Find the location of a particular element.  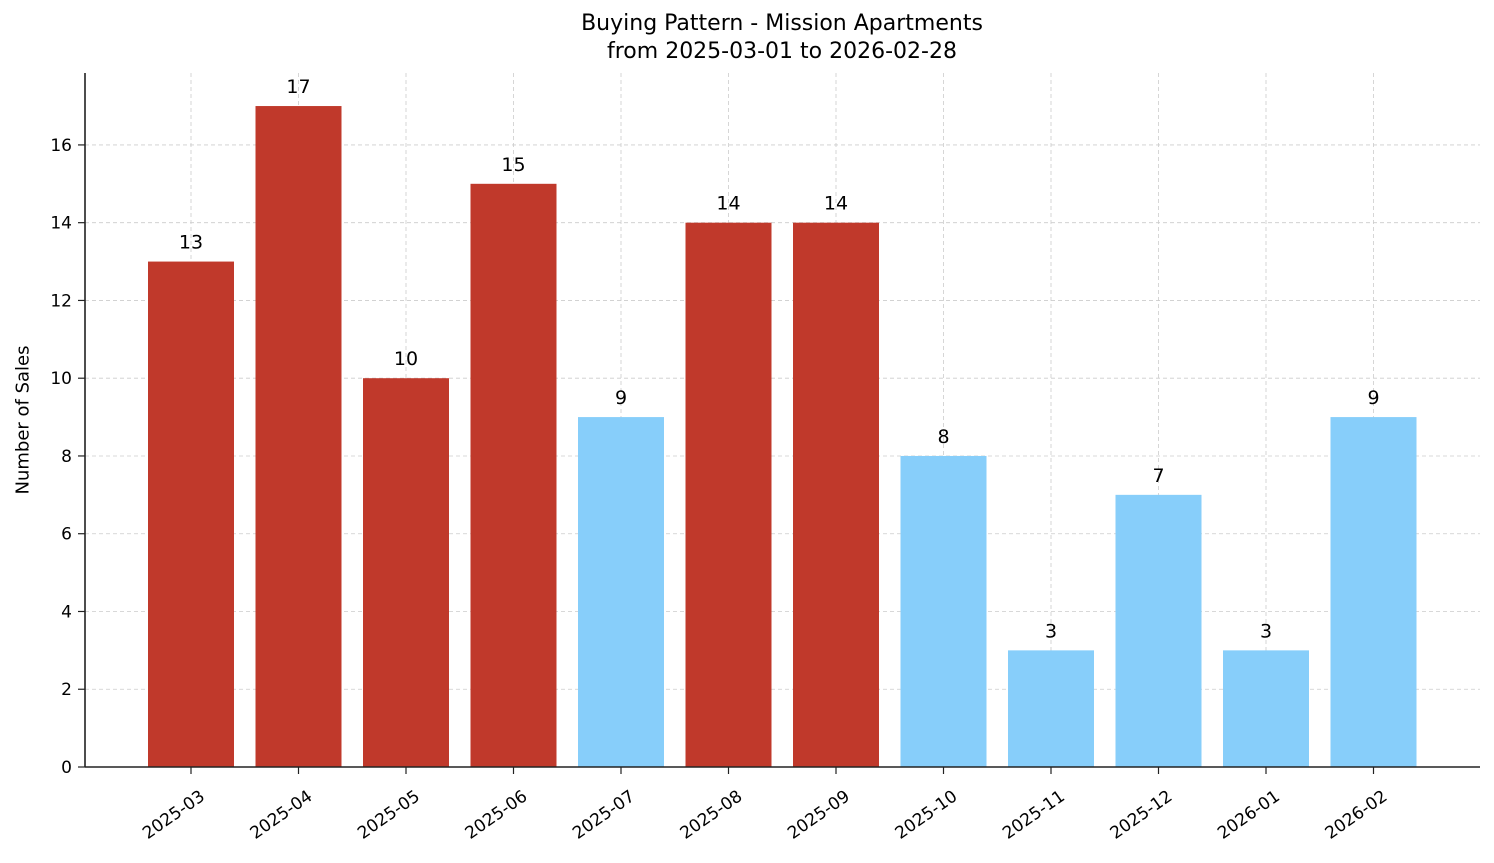

x-tick-label: 2026-01 is located at coordinates (1249, 815).